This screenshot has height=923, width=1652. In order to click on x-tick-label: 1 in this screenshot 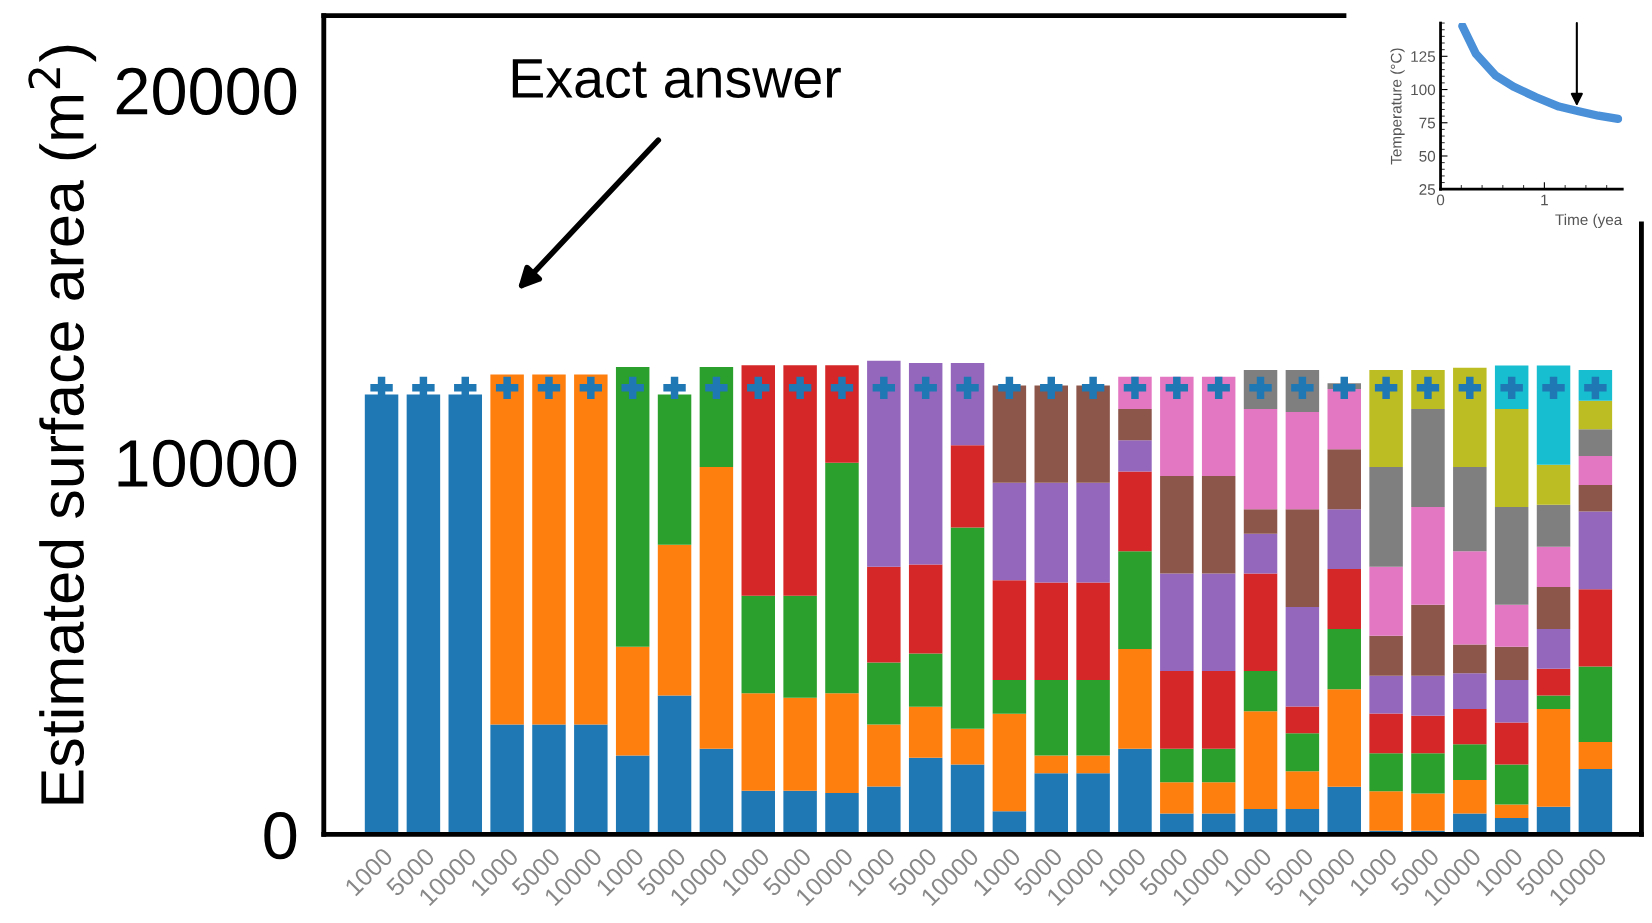, I will do `click(1544, 200)`.